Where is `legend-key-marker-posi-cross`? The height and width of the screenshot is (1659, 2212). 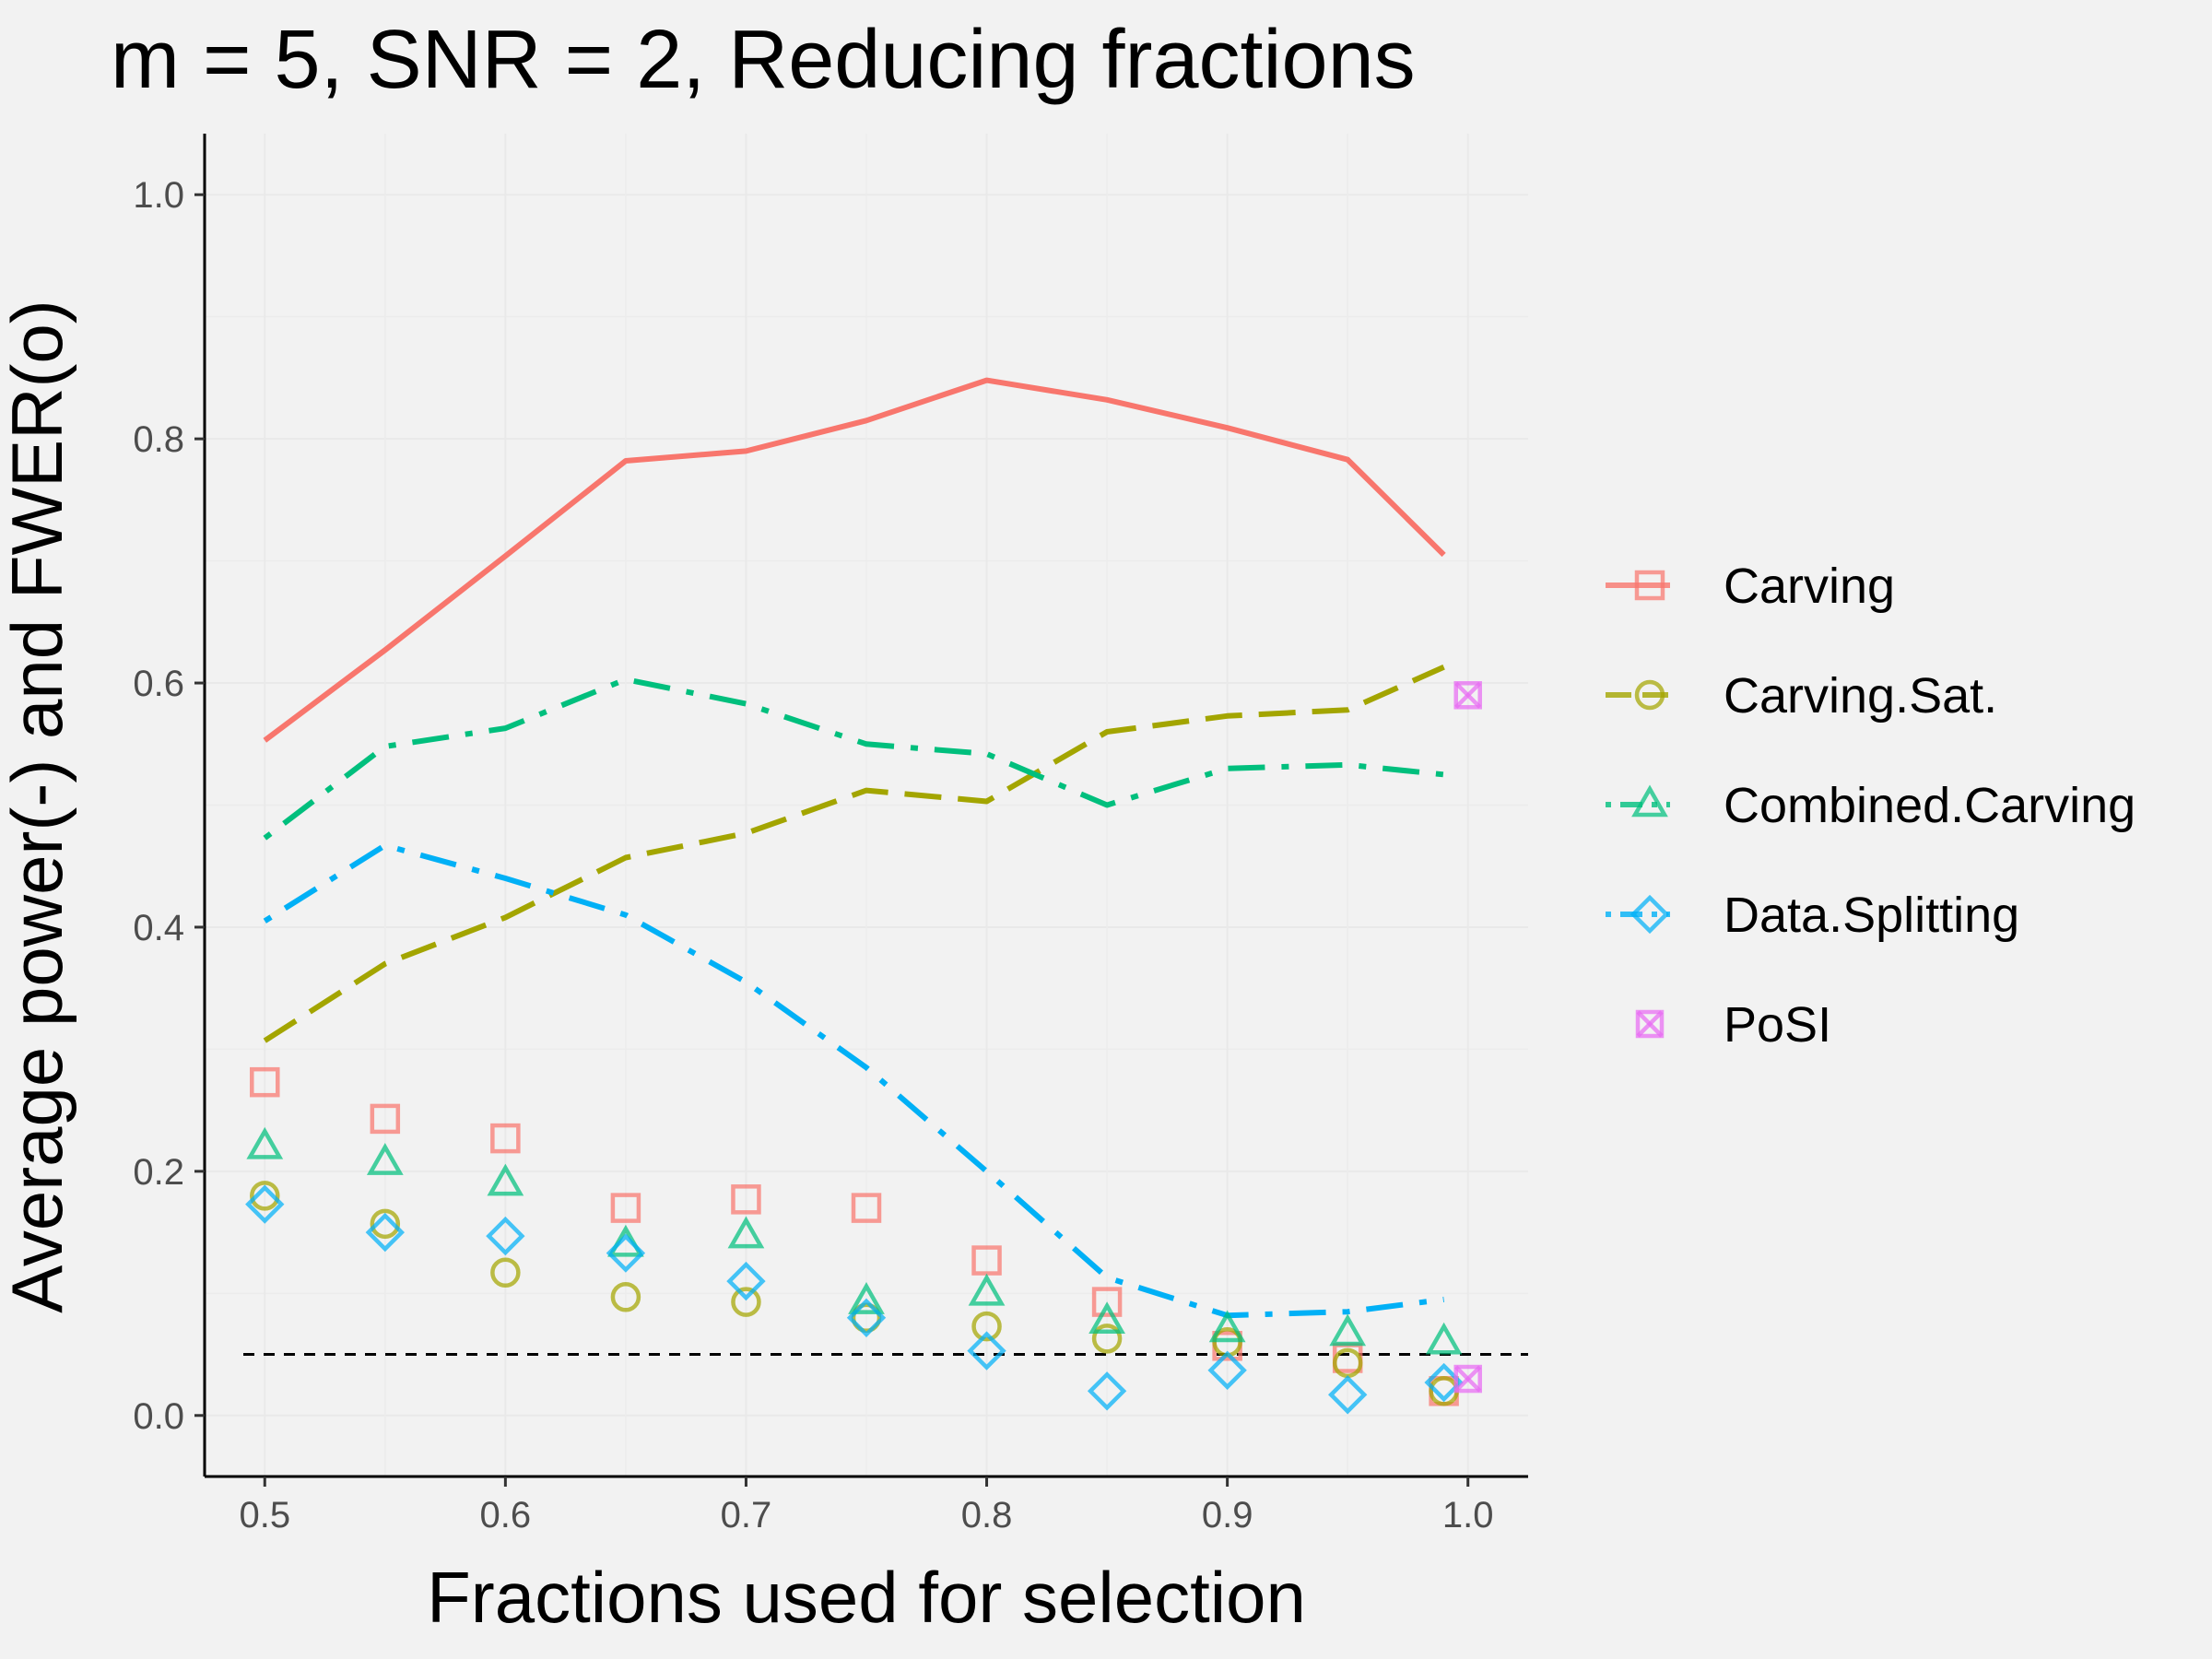 legend-key-marker-posi-cross is located at coordinates (1650, 1024).